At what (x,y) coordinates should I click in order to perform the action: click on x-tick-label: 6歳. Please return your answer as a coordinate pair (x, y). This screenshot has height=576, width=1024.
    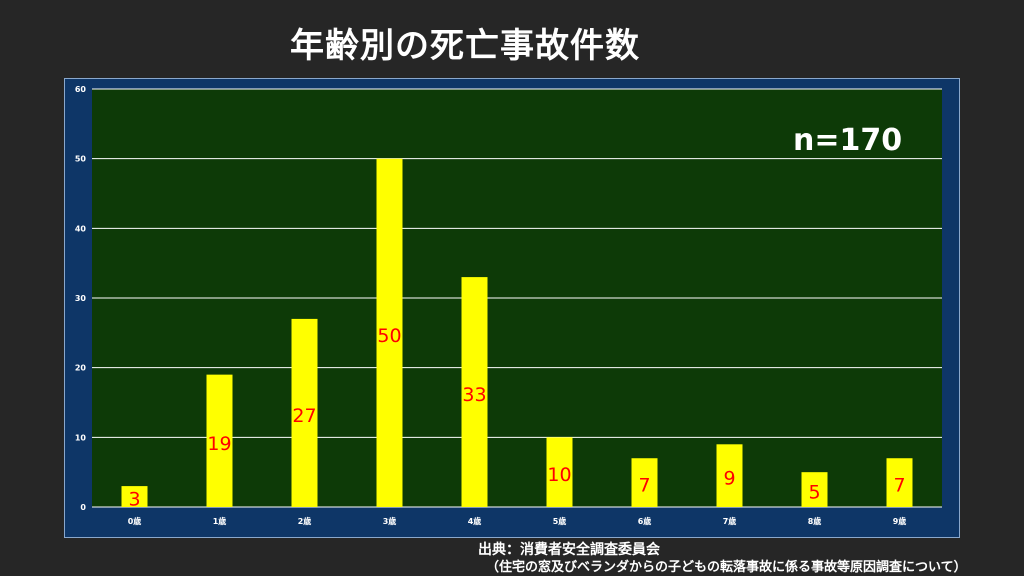
    Looking at the image, I should click on (645, 521).